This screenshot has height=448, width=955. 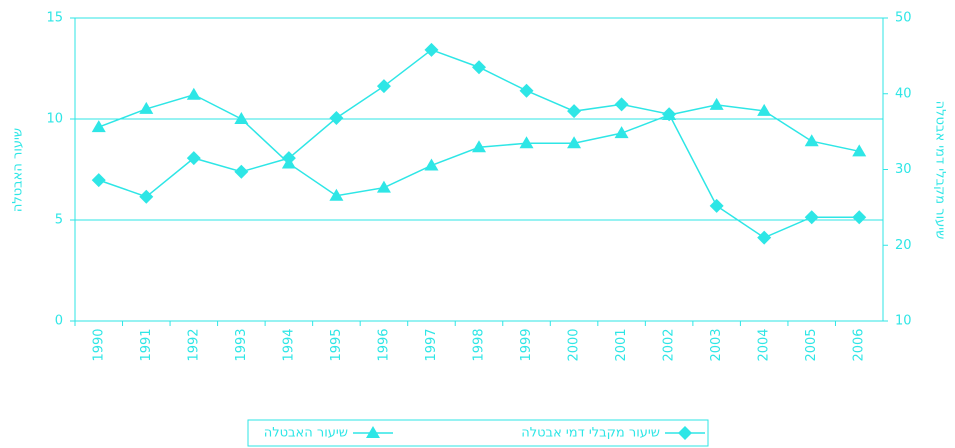 I want to click on x-tick-label: 2000, so click(x=574, y=344).